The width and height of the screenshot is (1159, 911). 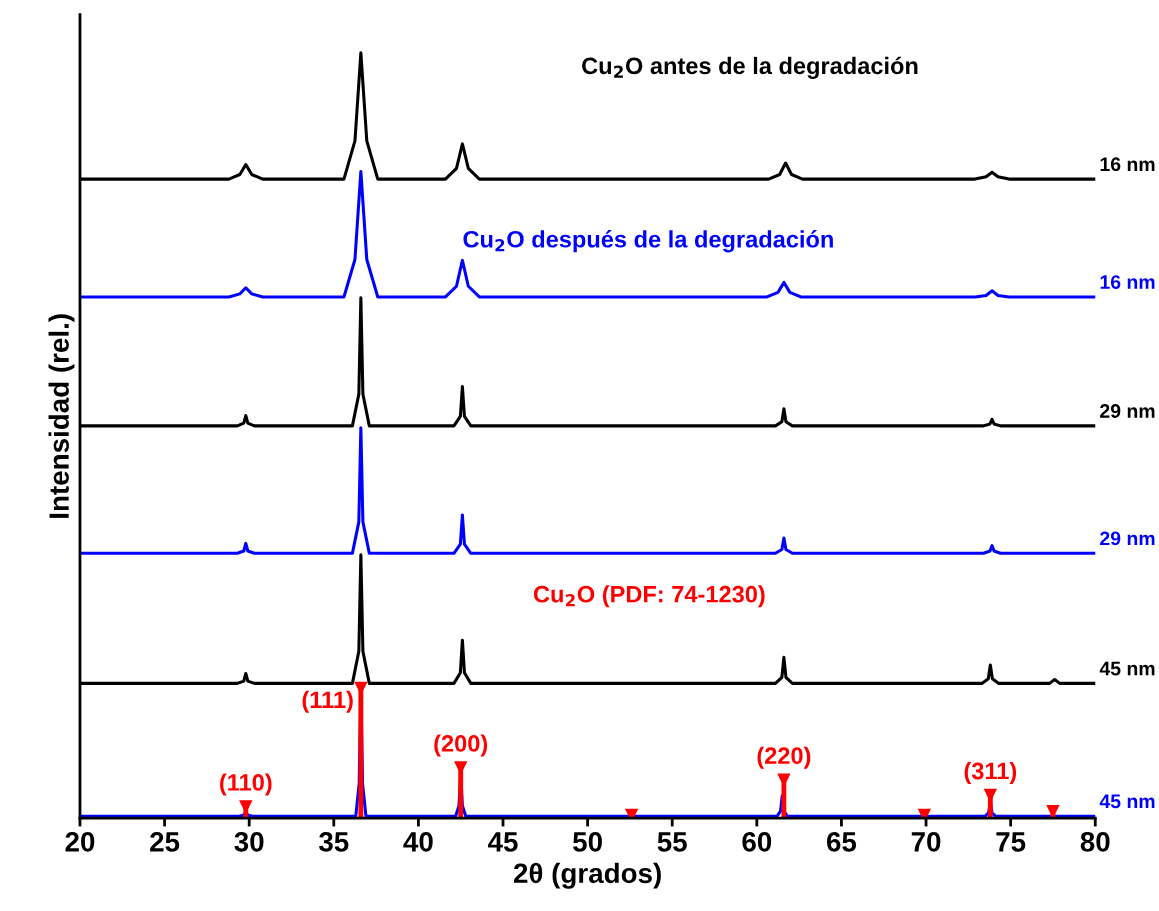 What do you see at coordinates (926, 842) in the screenshot?
I see `x-tick-label: 70` at bounding box center [926, 842].